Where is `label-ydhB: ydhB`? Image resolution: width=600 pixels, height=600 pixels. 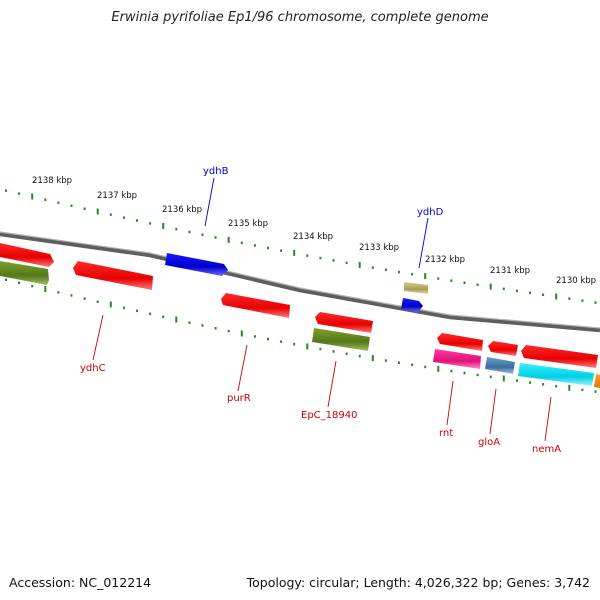 label-ydhB: ydhB is located at coordinates (216, 171).